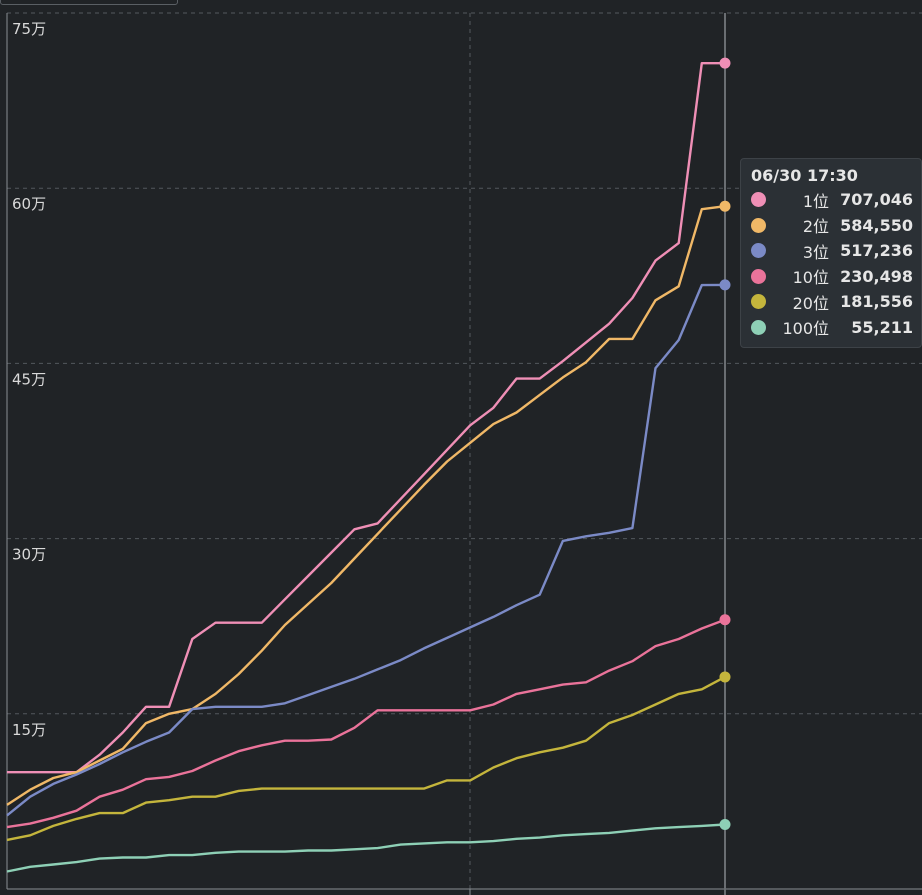 This screenshot has height=895, width=922. Describe the element at coordinates (804, 175) in the screenshot. I see `tooltip-title: 06/30 17:30` at that location.